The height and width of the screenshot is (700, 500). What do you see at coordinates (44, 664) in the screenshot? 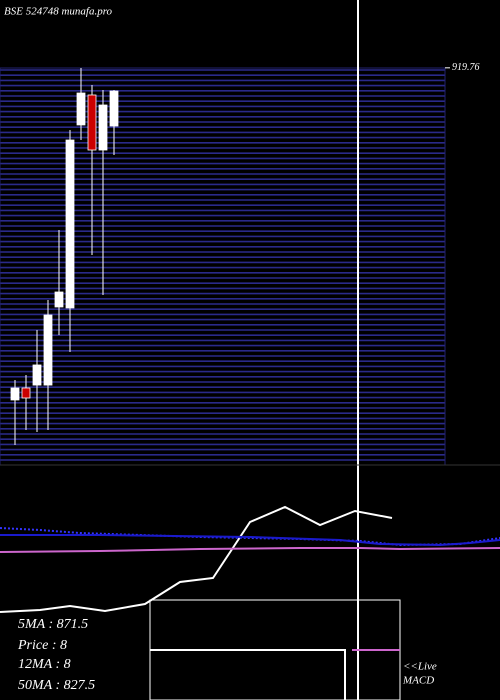
I see `legend-12ma: 12MA : 8` at bounding box center [44, 664].